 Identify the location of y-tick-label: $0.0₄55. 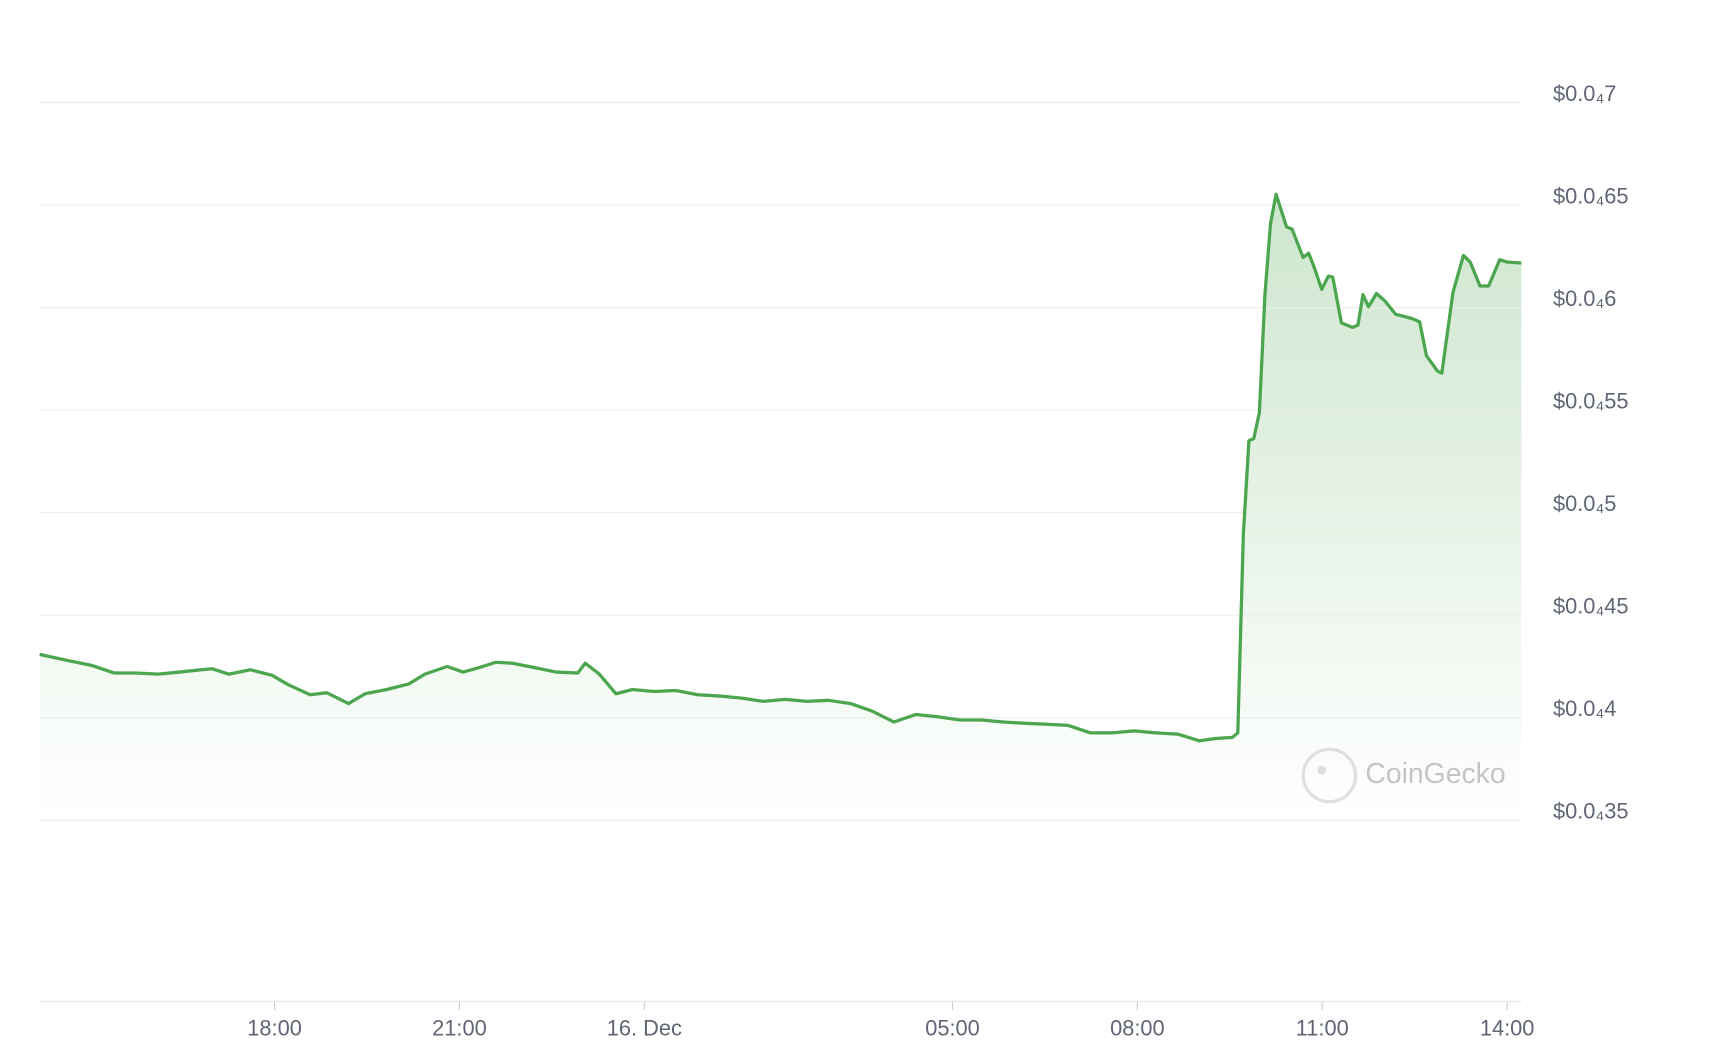
(1591, 400).